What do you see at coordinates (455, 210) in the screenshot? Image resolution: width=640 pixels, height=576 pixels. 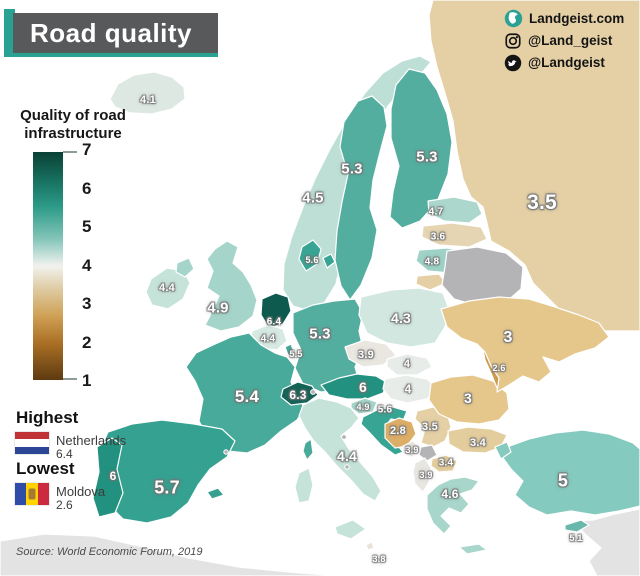 I see `country-shape-estonia` at bounding box center [455, 210].